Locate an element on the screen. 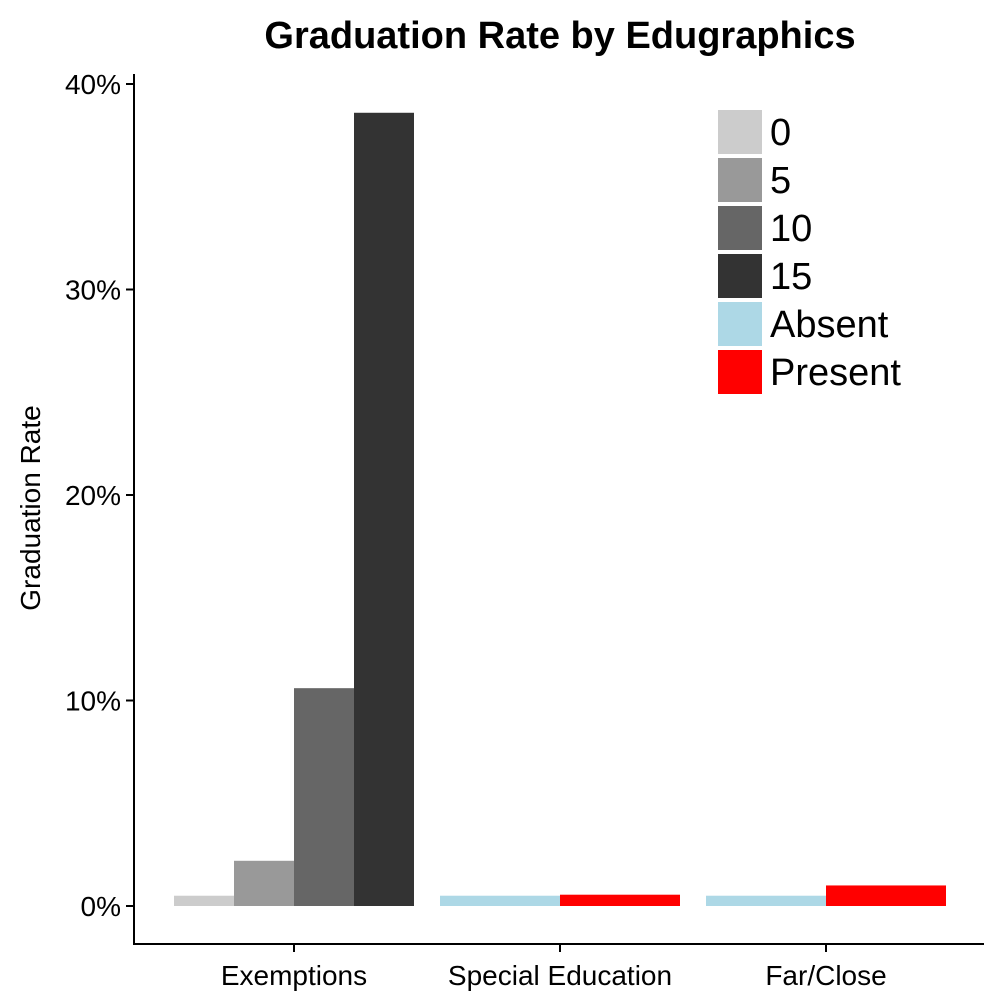 The height and width of the screenshot is (1000, 1000). bar-far-close-present is located at coordinates (886, 895).